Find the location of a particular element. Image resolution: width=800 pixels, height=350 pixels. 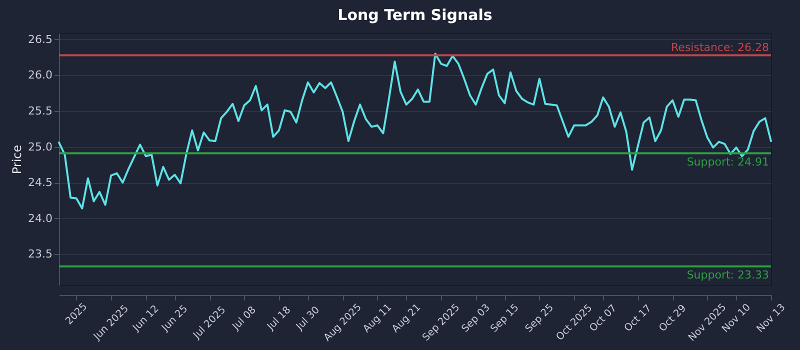

x-tick-label: Jun 12 is located at coordinates (146, 319).